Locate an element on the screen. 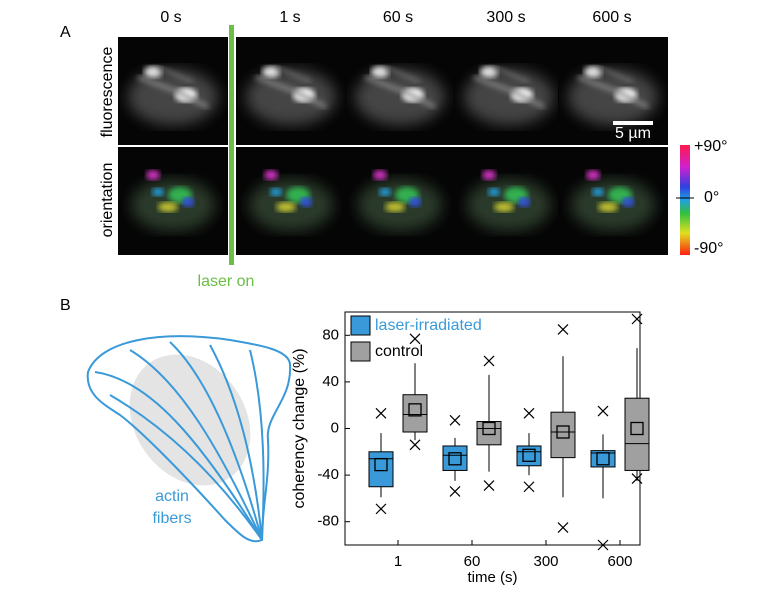 The image size is (775, 594). x-tick-label: 60 is located at coordinates (472, 561).